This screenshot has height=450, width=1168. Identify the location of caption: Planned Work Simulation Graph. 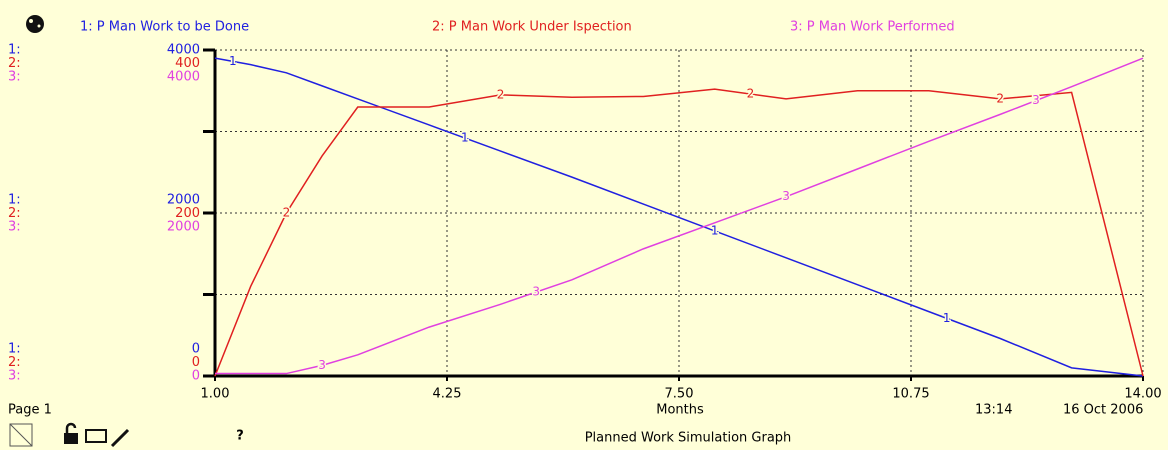
(688, 438).